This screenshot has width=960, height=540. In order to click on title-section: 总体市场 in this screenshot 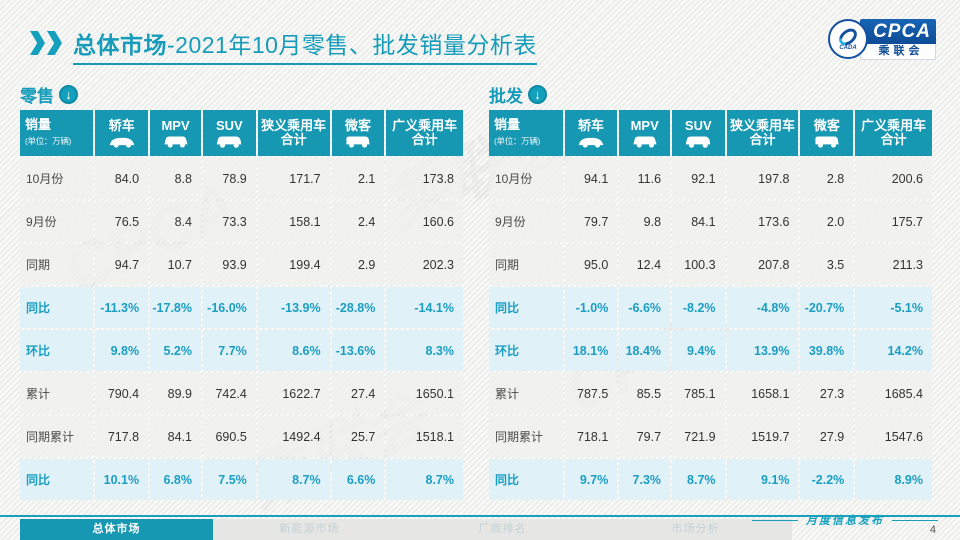, I will do `click(120, 45)`.